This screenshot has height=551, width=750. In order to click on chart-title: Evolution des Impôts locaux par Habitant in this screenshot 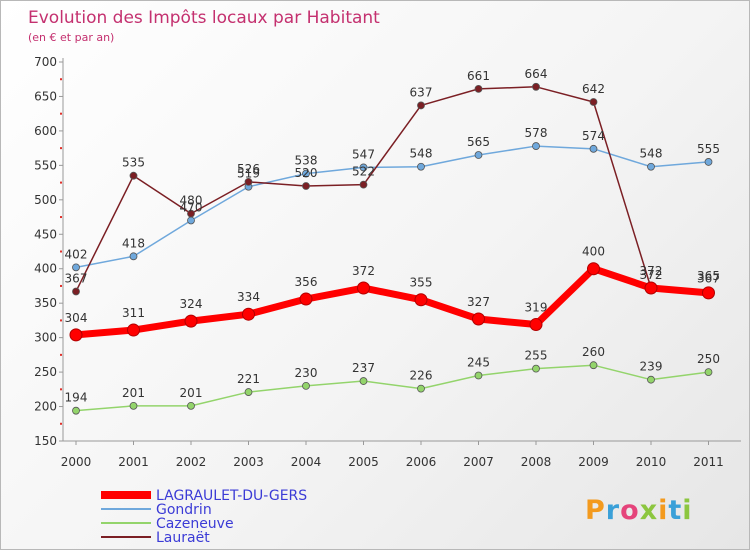, I will do `click(204, 18)`.